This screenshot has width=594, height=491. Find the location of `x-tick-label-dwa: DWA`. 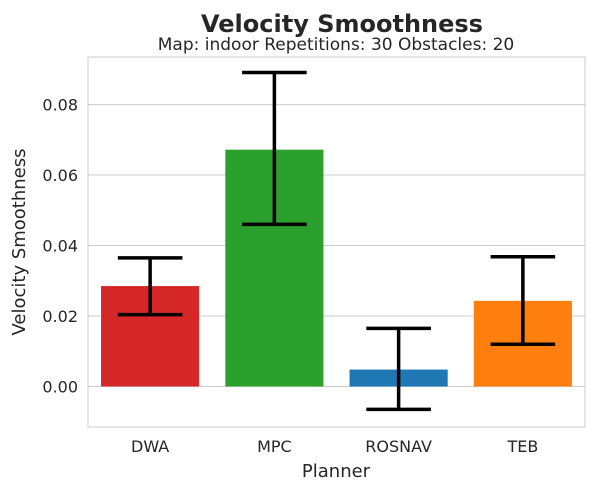

x-tick-label-dwa: DWA is located at coordinates (150, 446).